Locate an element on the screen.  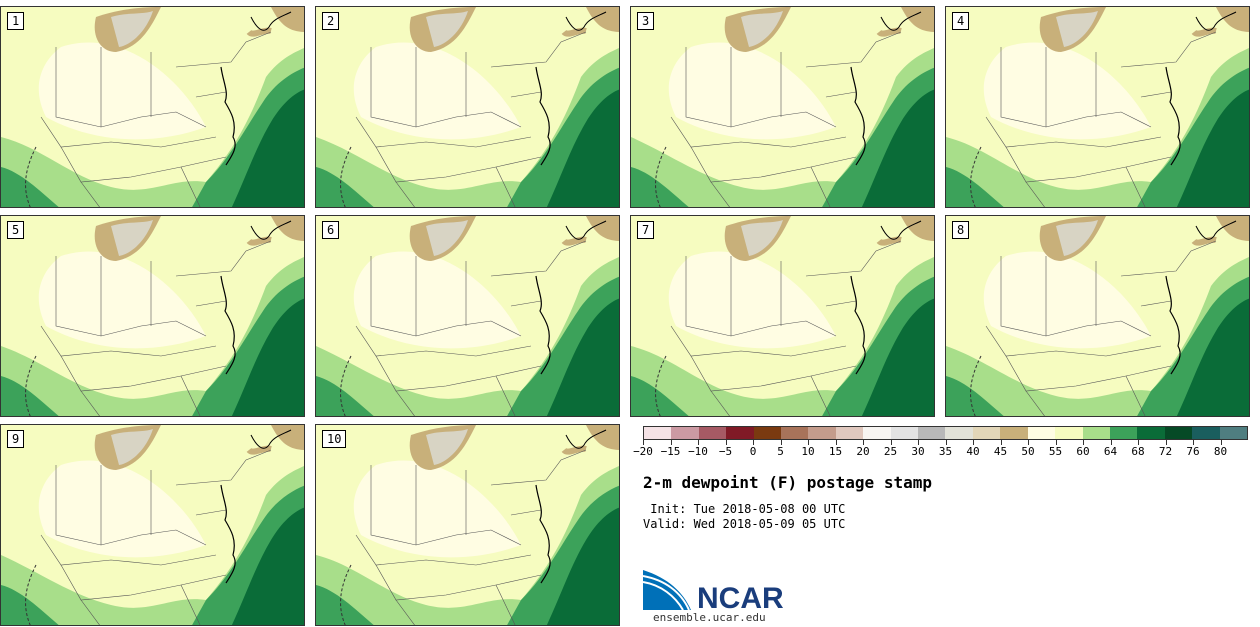
colorbar-tick-label: −20 is located at coordinates (643, 451).